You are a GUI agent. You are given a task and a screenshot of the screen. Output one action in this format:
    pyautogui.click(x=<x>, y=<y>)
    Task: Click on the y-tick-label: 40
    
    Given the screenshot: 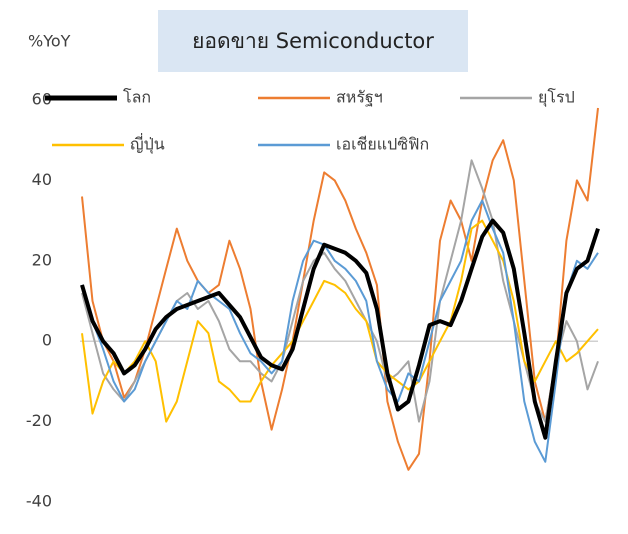 What is the action you would take?
    pyautogui.click(x=42, y=179)
    